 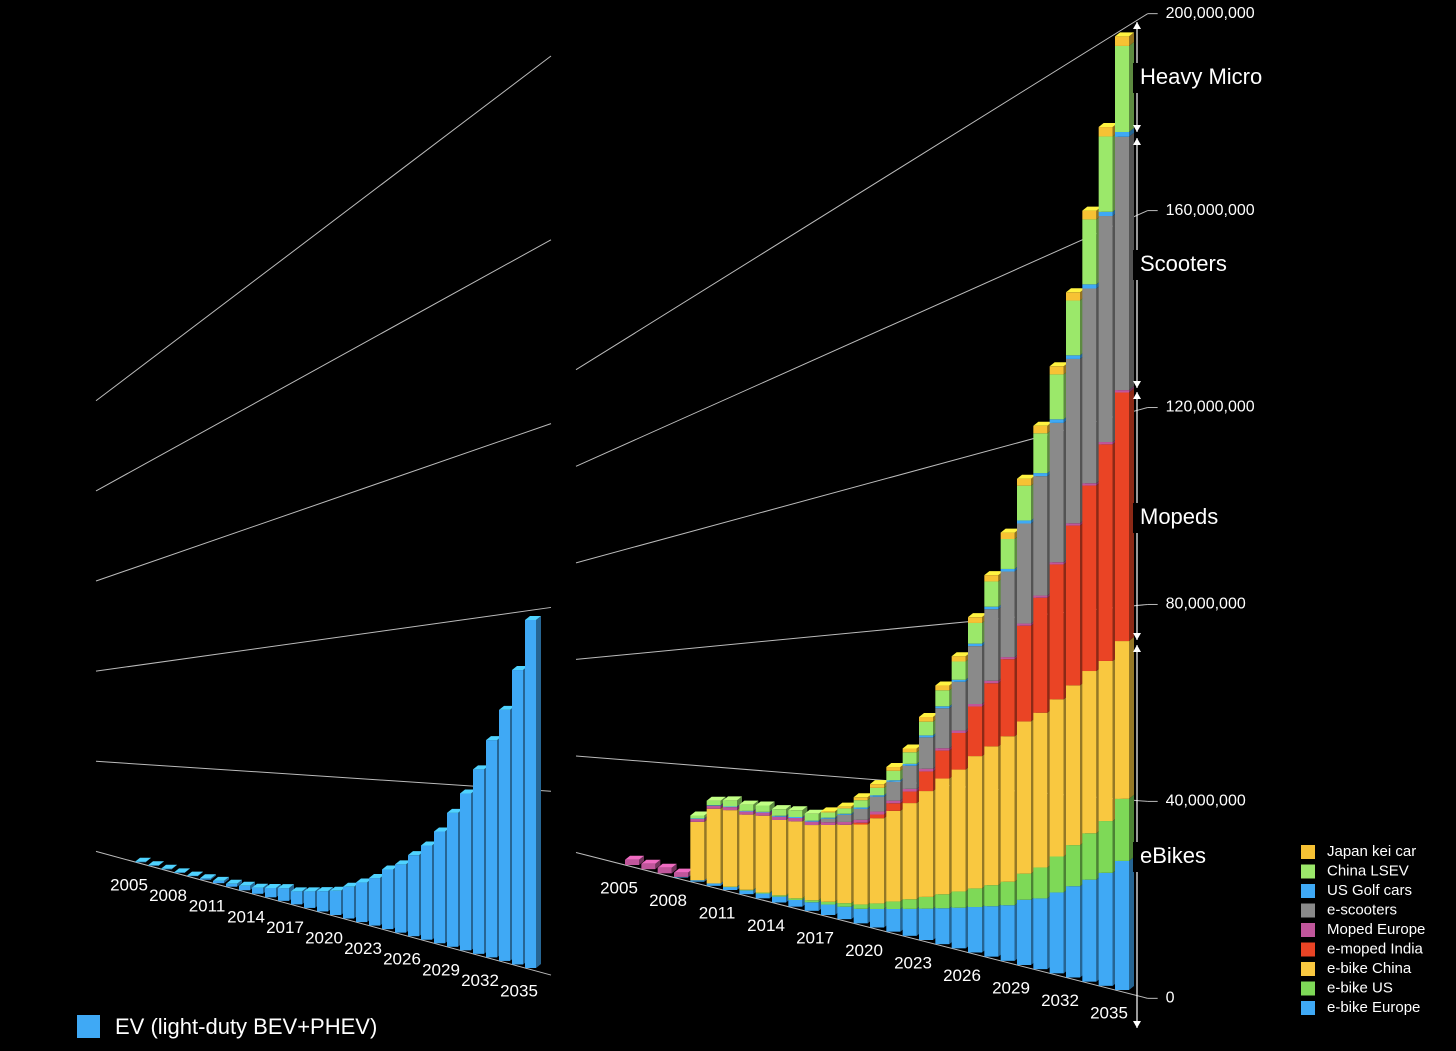 I want to click on y-tick-label: 120,000,000, so click(x=1210, y=407).